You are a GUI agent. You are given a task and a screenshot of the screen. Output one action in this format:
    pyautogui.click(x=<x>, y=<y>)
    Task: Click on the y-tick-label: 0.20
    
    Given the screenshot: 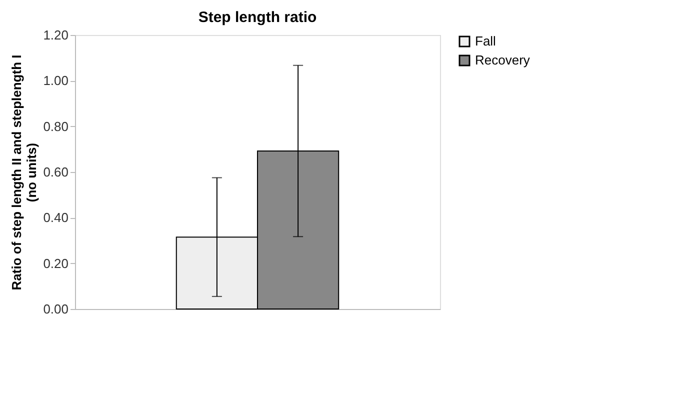 What is the action you would take?
    pyautogui.click(x=55, y=263)
    